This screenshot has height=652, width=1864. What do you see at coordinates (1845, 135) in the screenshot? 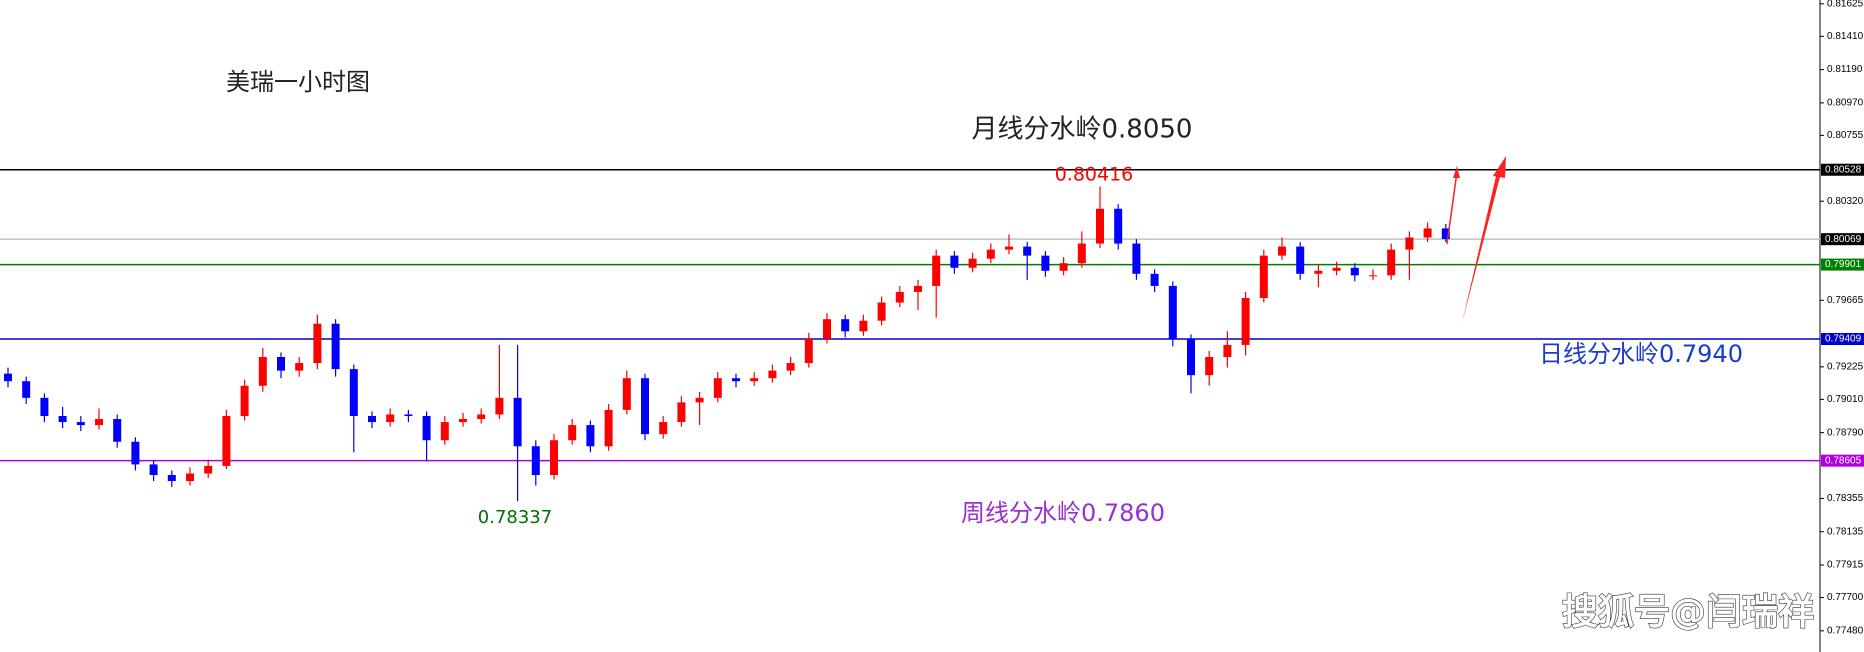
I see `y-tick-label: 0.80755` at bounding box center [1845, 135].